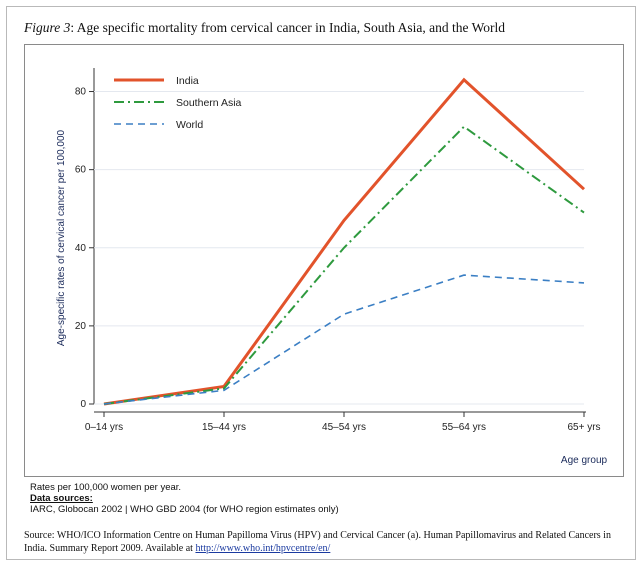  Describe the element at coordinates (583, 427) in the screenshot. I see `x-tick-label: 65+ yrs` at that location.